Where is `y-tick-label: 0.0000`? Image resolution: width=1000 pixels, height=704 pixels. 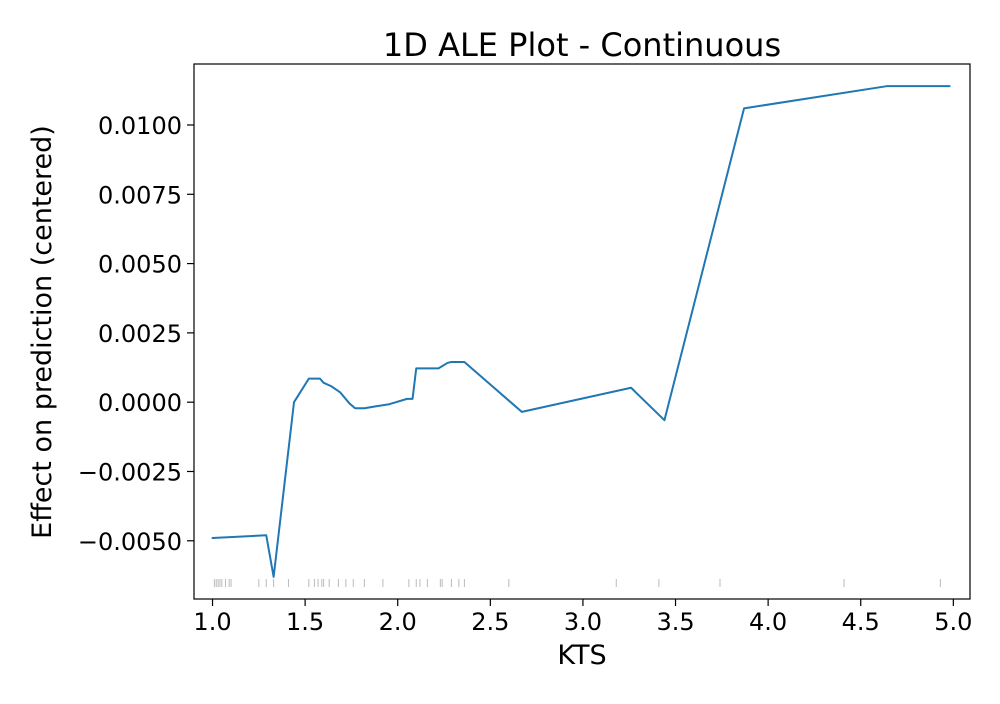
y-tick-label: 0.0000 is located at coordinates (140, 403).